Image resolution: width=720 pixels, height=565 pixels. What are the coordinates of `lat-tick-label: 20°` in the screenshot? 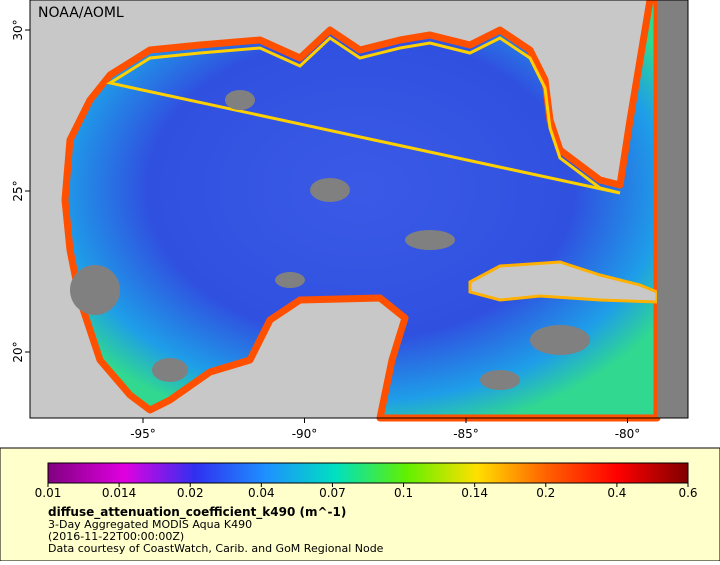 It's located at (18, 351).